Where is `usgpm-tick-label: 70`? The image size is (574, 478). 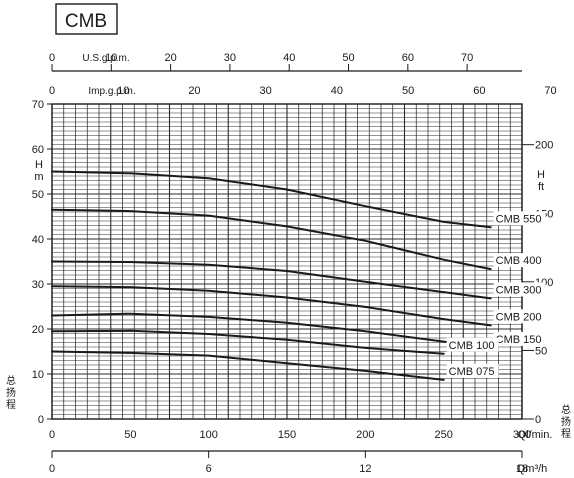
usgpm-tick-label: 70 is located at coordinates (467, 58).